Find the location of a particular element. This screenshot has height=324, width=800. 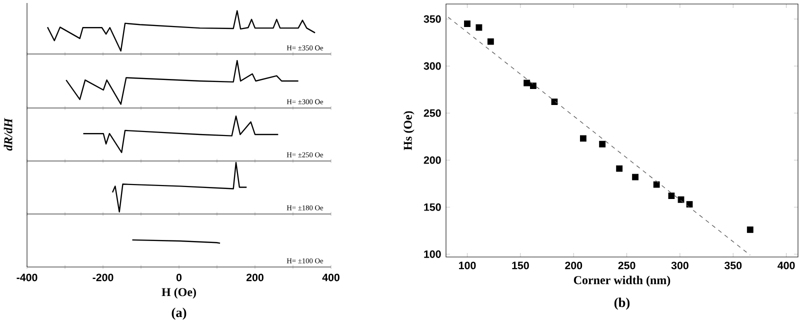

text: (b) is located at coordinates (622, 304).